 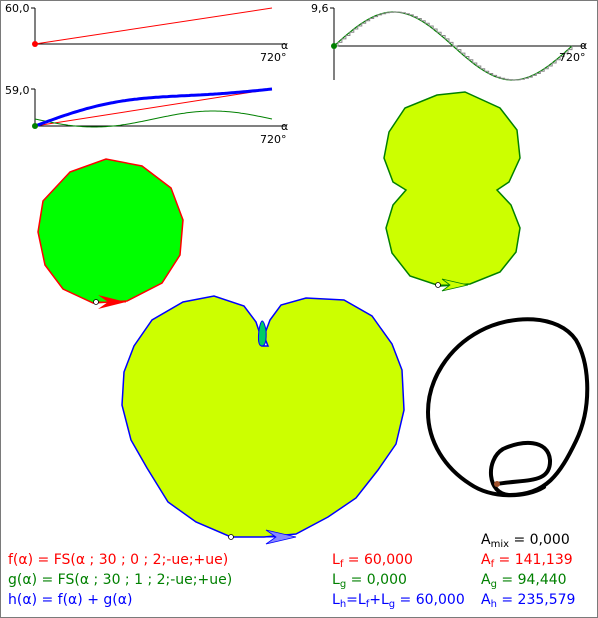 I want to click on plot-h-axis-var: α, so click(x=285, y=126).